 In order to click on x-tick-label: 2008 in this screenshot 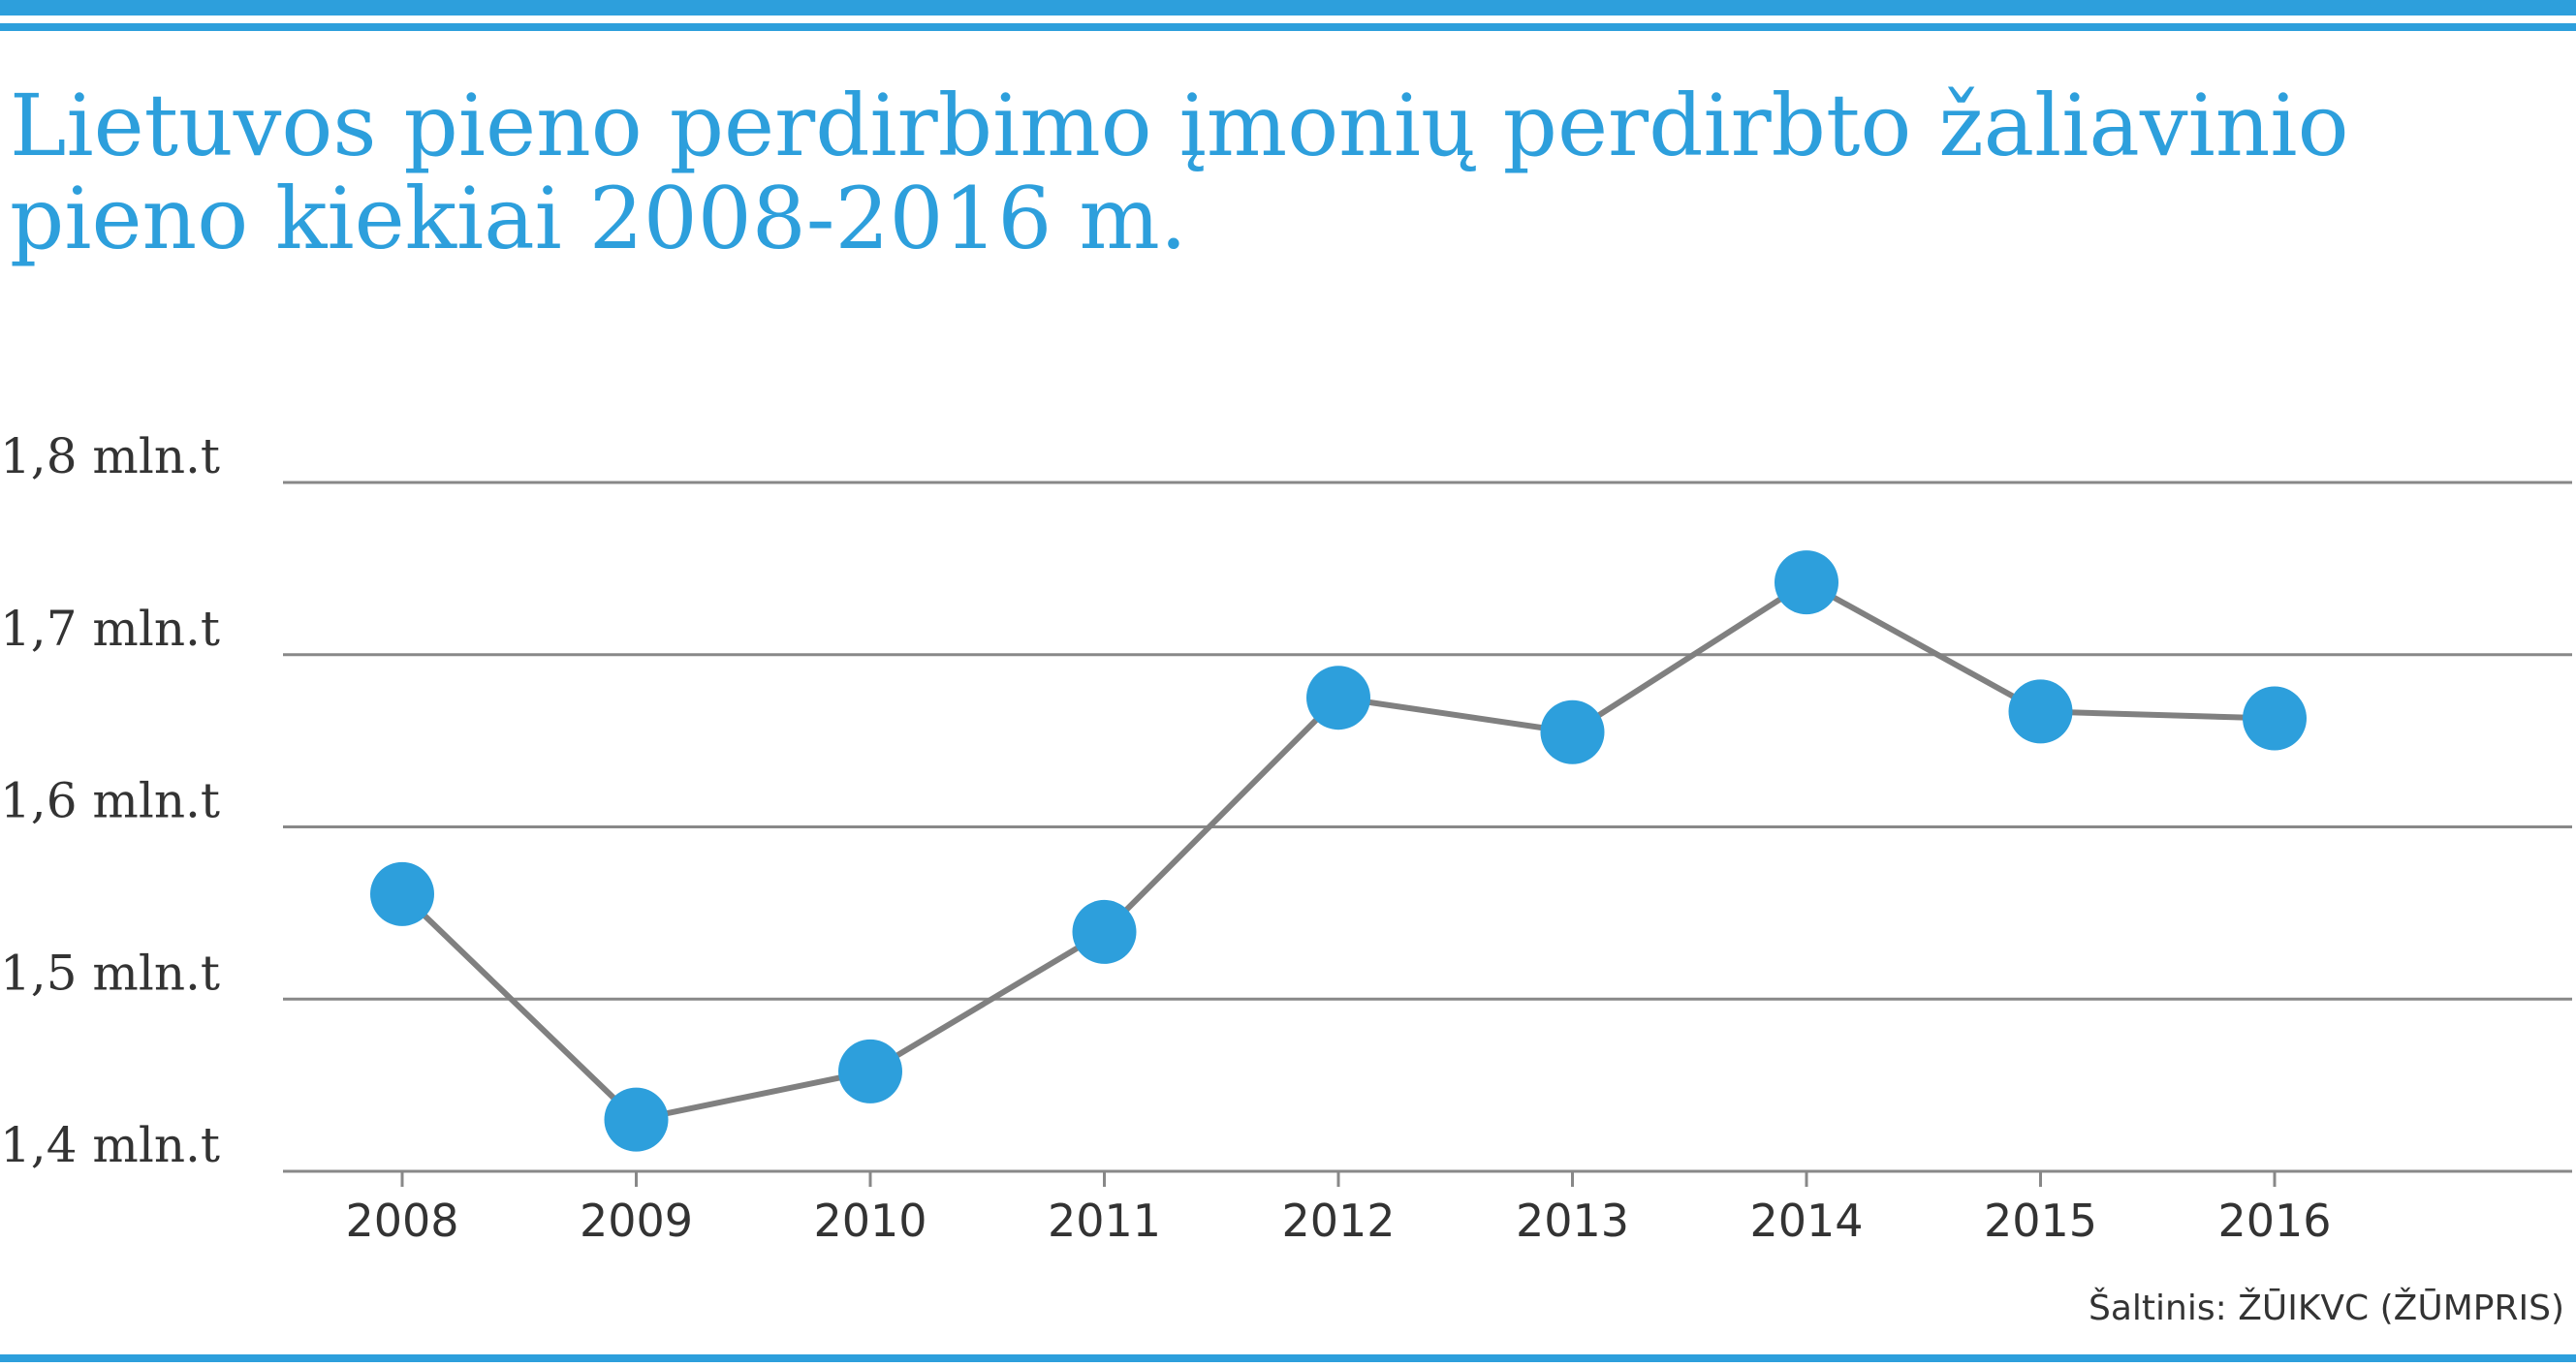, I will do `click(401, 1221)`.